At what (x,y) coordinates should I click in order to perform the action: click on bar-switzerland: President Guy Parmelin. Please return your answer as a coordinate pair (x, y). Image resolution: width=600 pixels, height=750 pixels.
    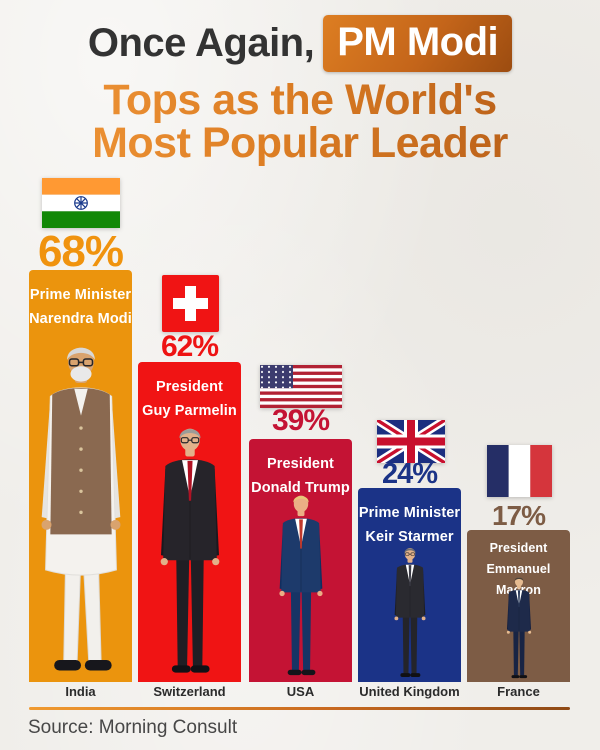
    Looking at the image, I should click on (189, 522).